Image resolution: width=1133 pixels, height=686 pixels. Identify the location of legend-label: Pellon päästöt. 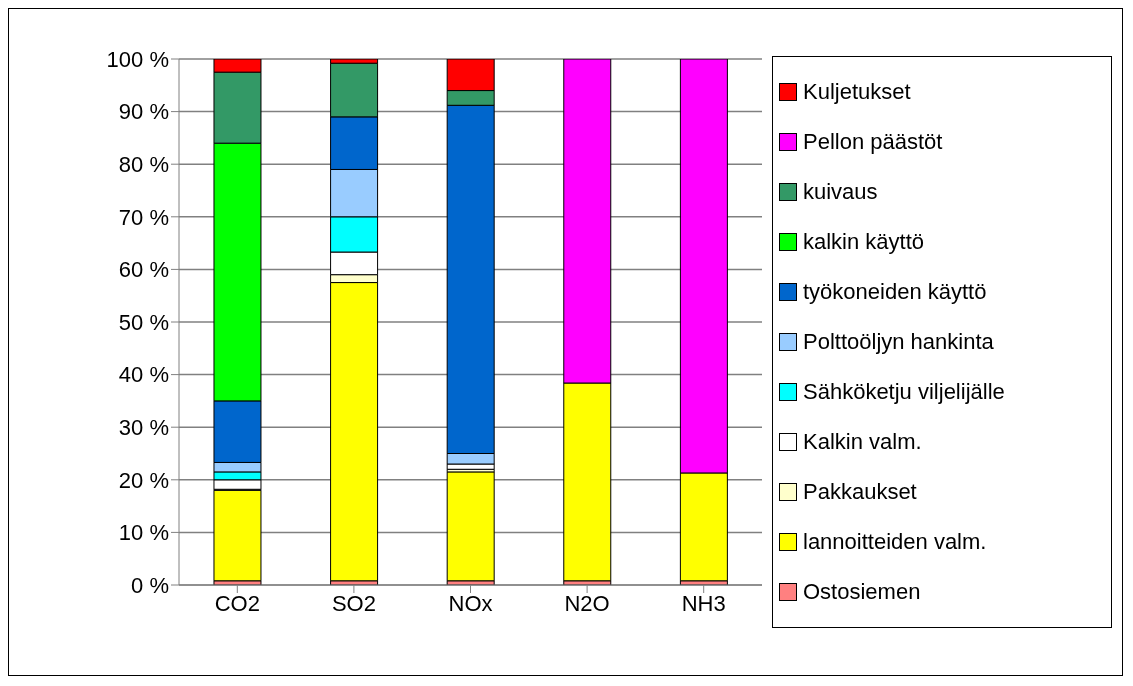
(873, 142).